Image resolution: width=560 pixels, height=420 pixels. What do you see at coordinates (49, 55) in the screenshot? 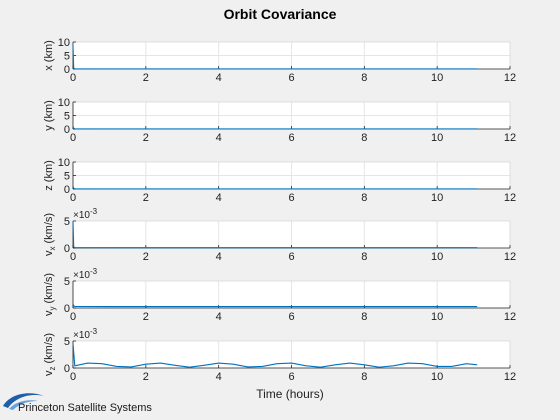
I see `y-axis-label: x (km)` at bounding box center [49, 55].